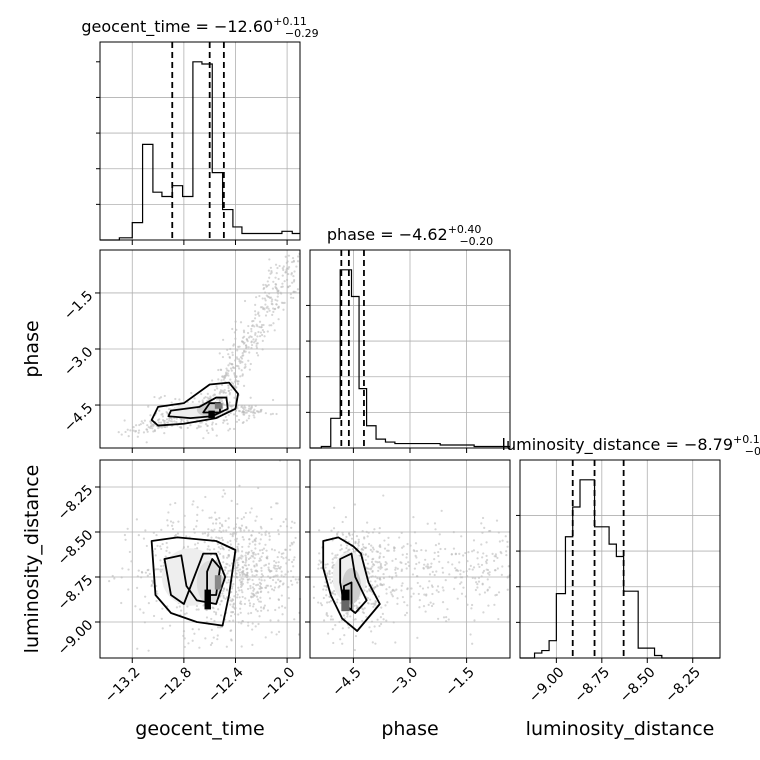 The width and height of the screenshot is (760, 760). What do you see at coordinates (175, 685) in the screenshot?
I see `x-tick-label: −12.8` at bounding box center [175, 685].